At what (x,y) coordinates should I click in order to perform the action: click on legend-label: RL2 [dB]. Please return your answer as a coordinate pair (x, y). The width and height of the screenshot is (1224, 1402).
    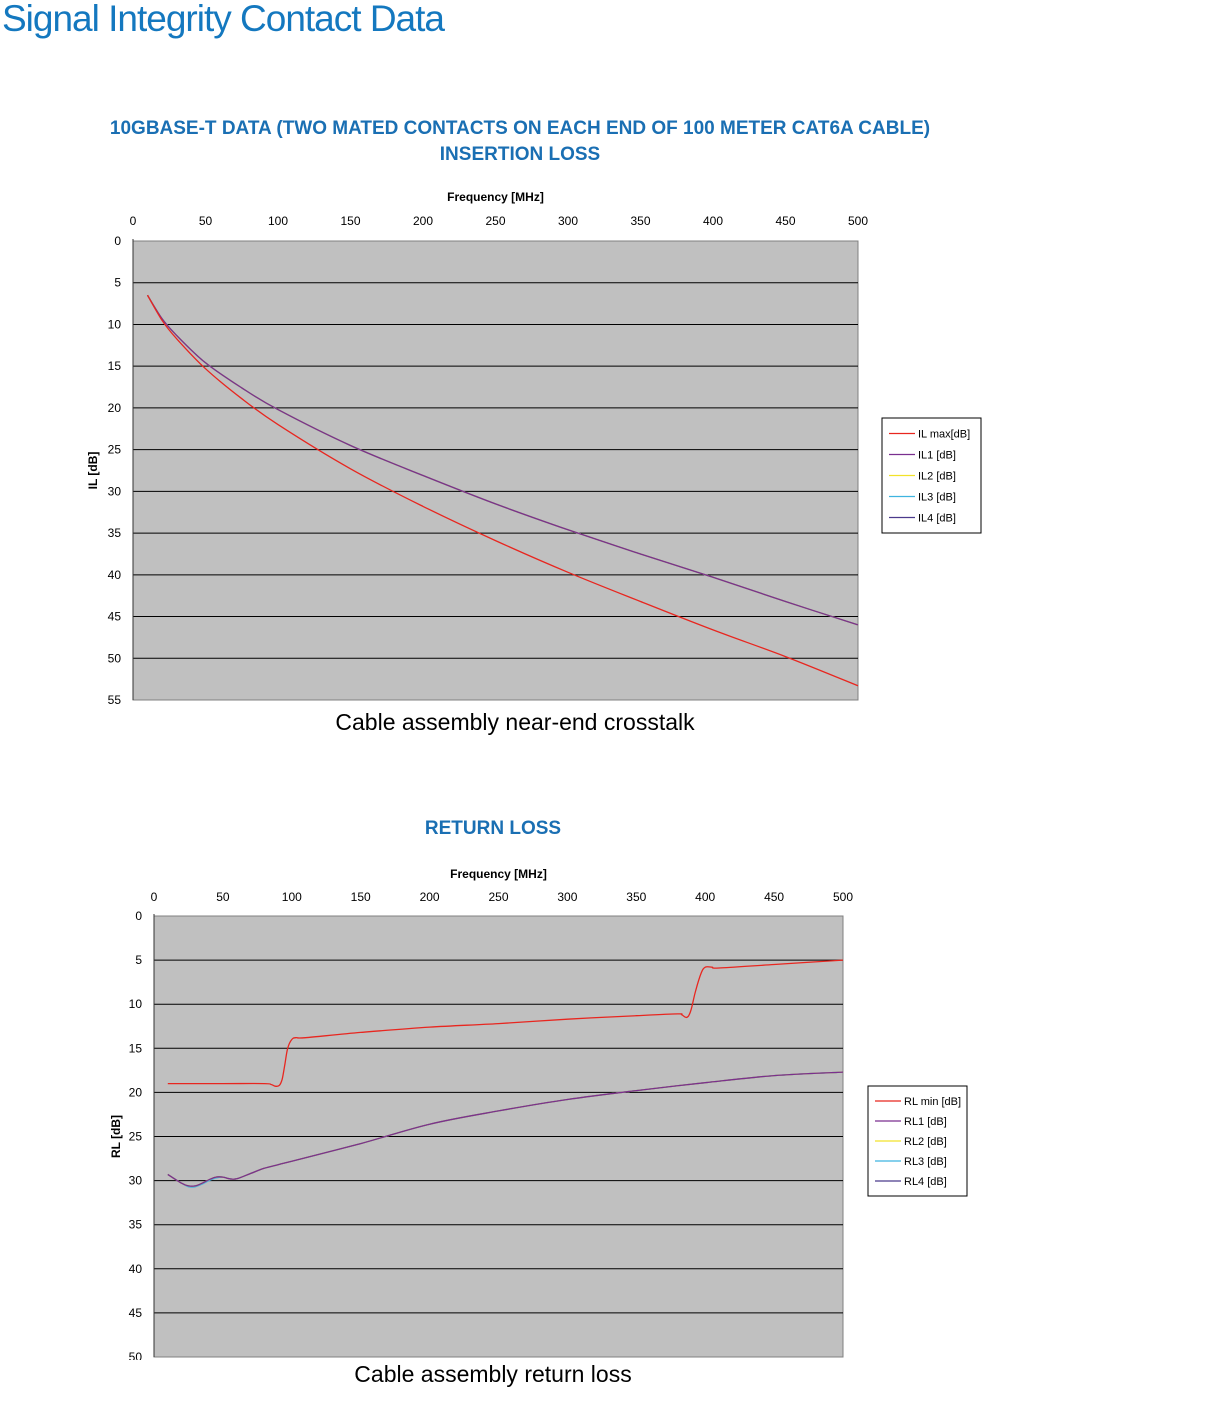
    Looking at the image, I should click on (925, 1142).